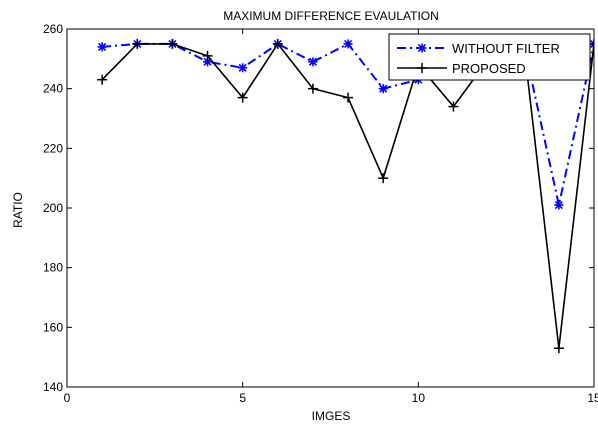 The width and height of the screenshot is (598, 433). I want to click on y-tick-label: 260, so click(53, 29).